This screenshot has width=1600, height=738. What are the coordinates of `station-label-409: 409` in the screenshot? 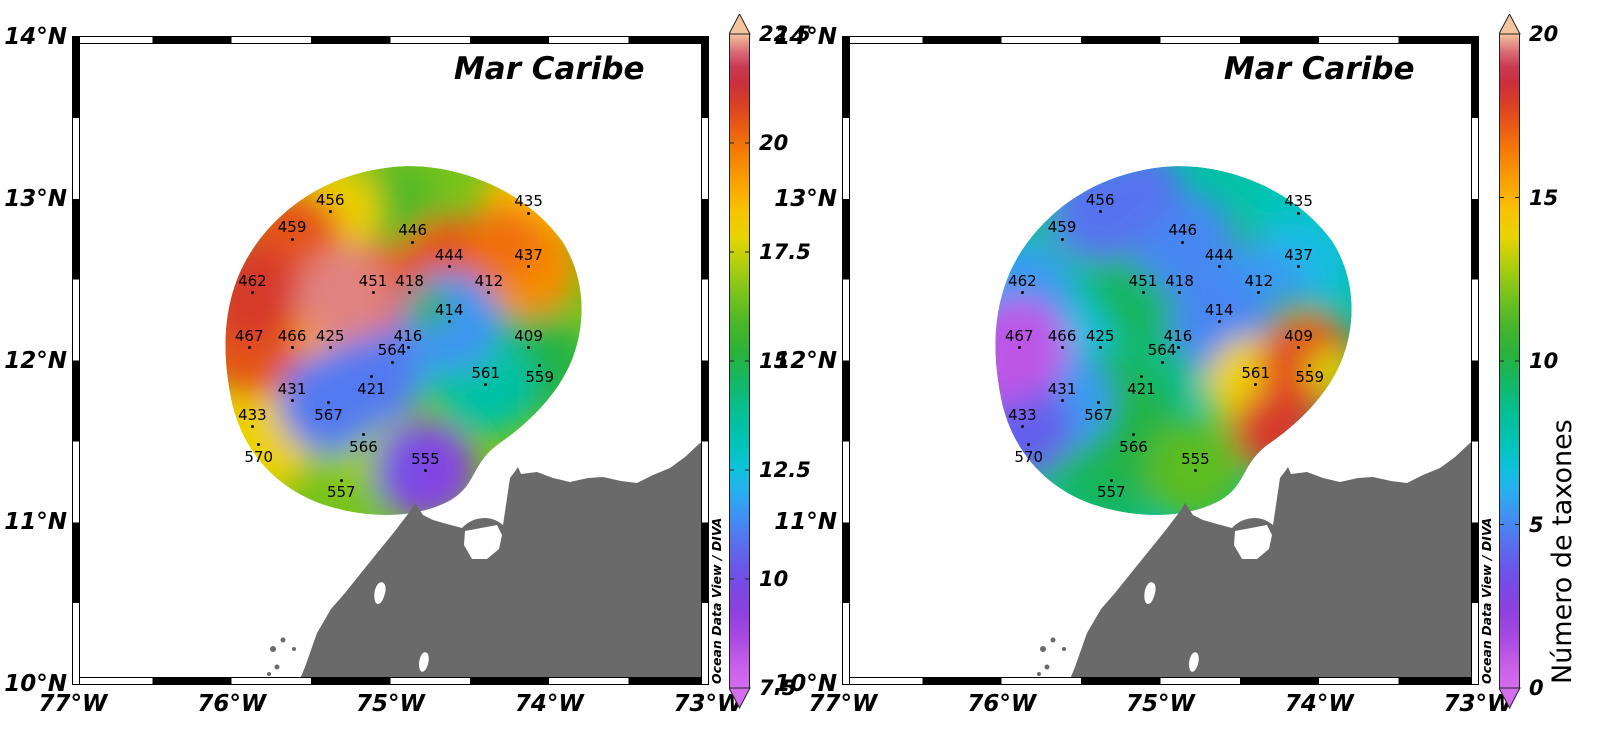 It's located at (528, 335).